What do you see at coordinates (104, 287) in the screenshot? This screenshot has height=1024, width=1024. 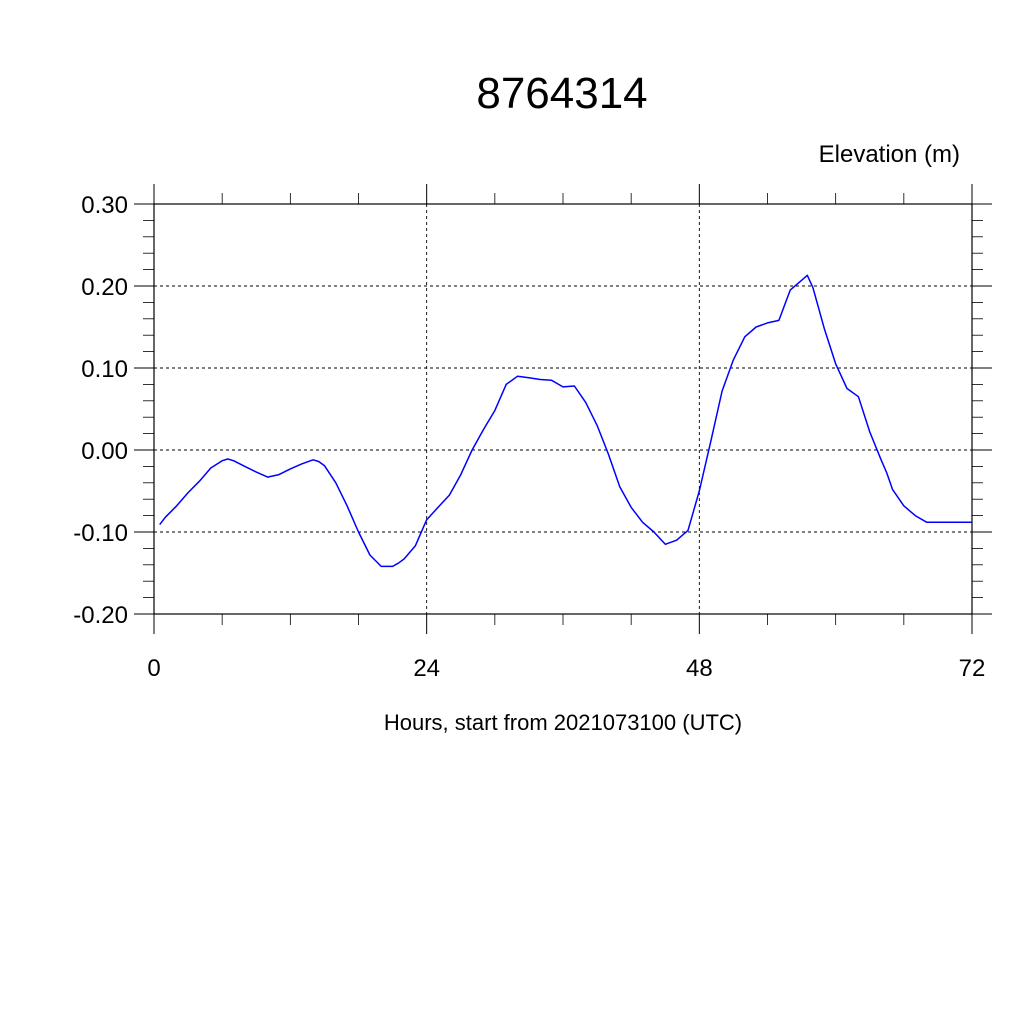 I see `y-tick-label: 0.20` at bounding box center [104, 287].